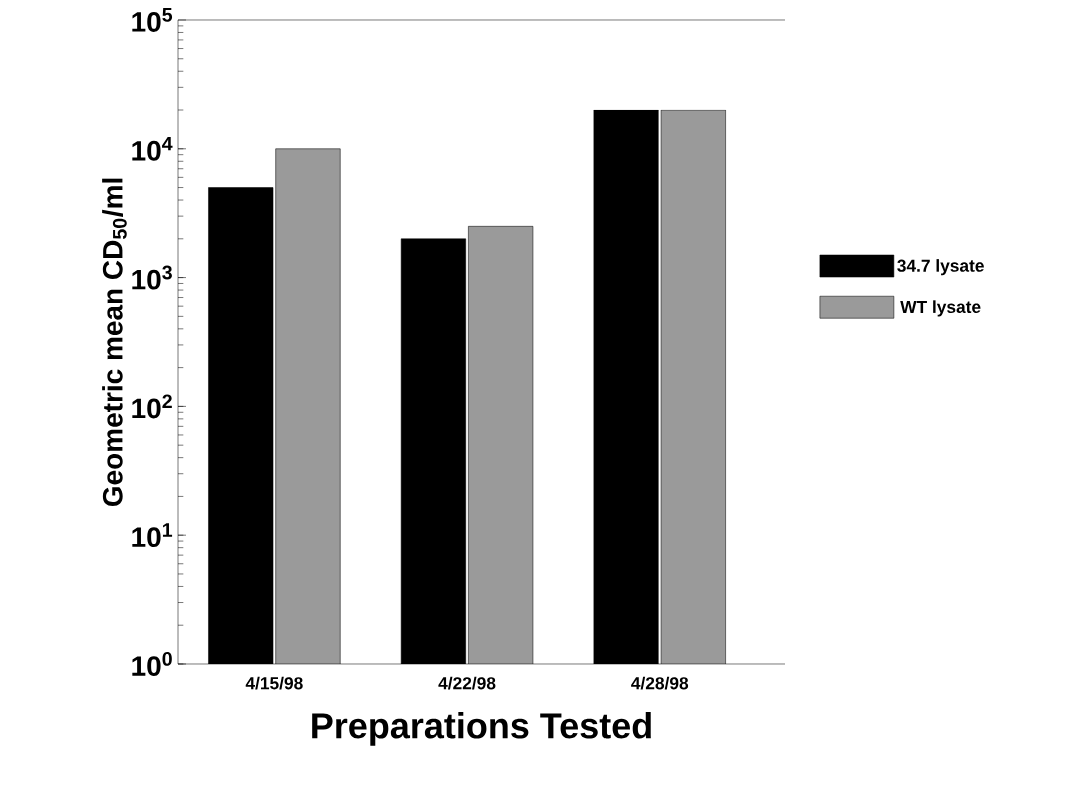  What do you see at coordinates (274, 683) in the screenshot?
I see `x-tick-label: 4/15/98` at bounding box center [274, 683].